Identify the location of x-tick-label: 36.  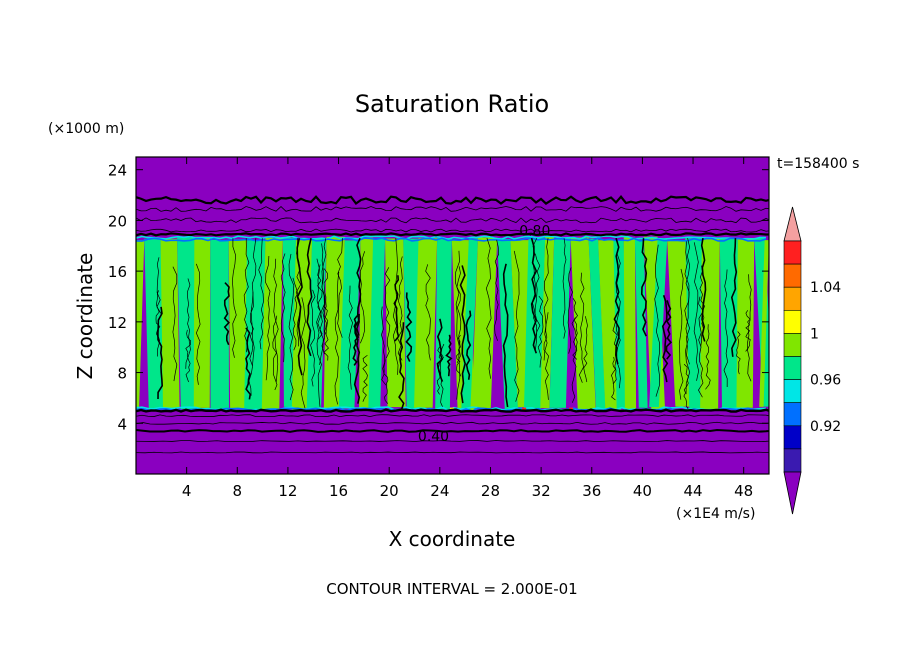
(591, 491).